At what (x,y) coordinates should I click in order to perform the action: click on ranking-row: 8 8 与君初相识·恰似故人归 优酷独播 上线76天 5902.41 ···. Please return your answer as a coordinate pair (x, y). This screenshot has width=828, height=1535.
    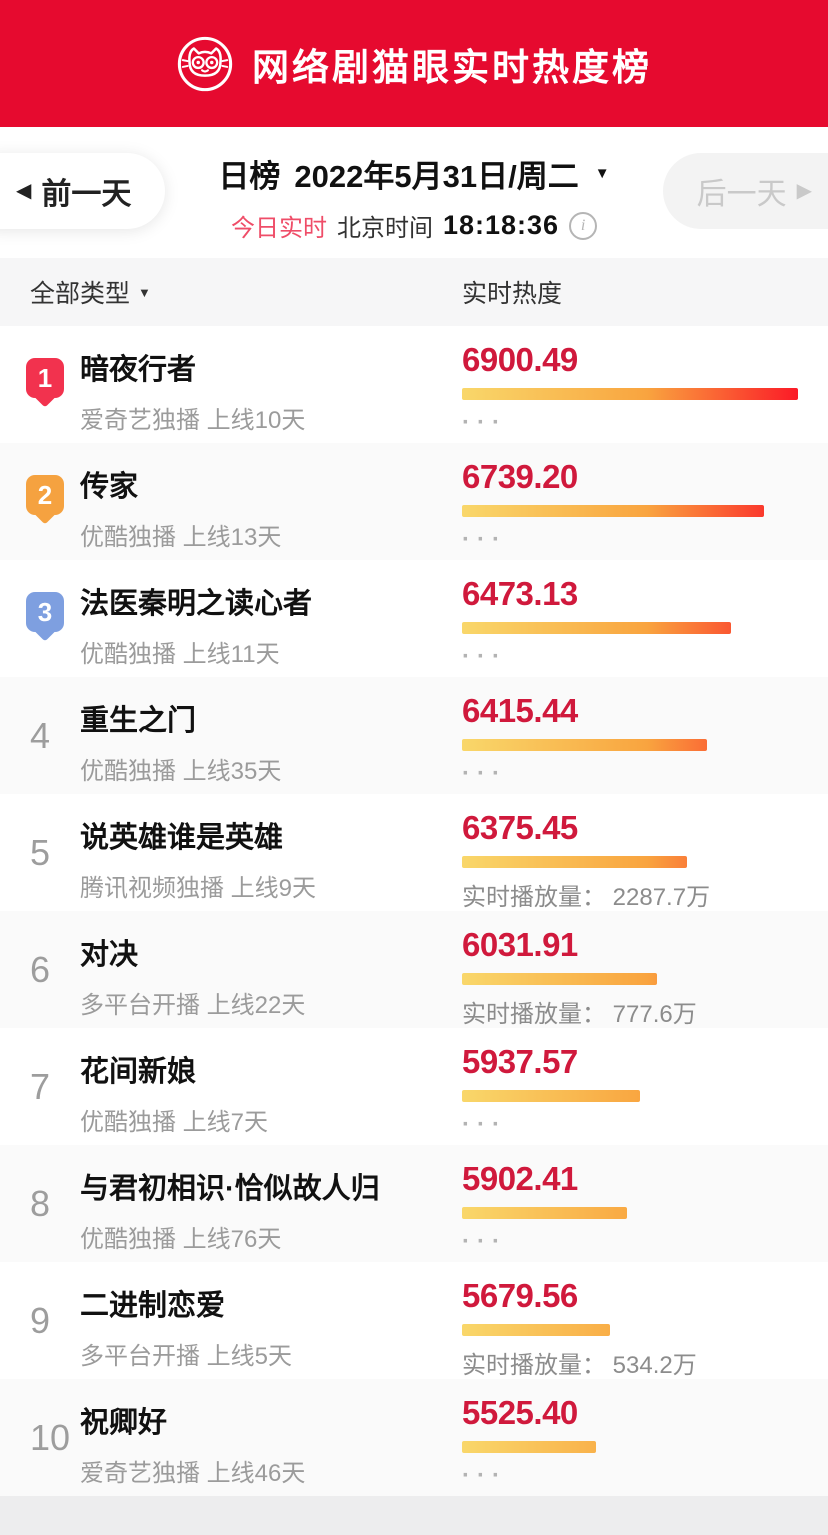
    Looking at the image, I should click on (414, 1203).